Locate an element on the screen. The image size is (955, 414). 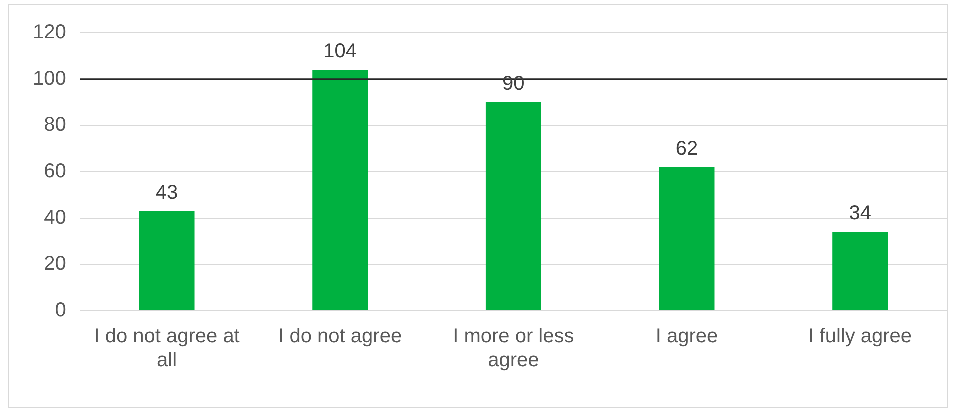
data-label: 34 is located at coordinates (860, 213).